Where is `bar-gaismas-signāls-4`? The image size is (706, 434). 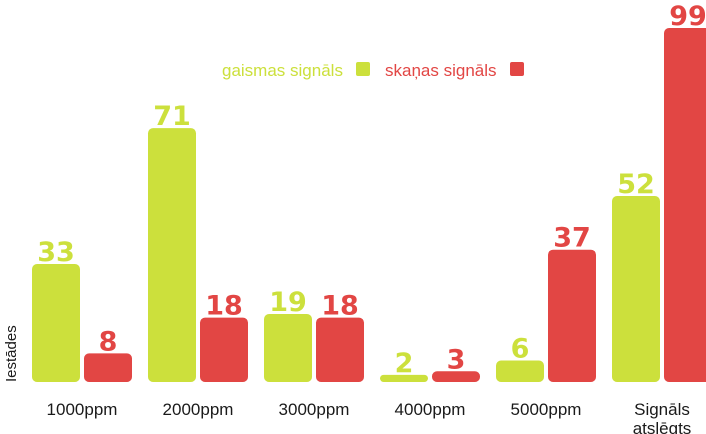
bar-gaismas-signāls-4 is located at coordinates (520, 371).